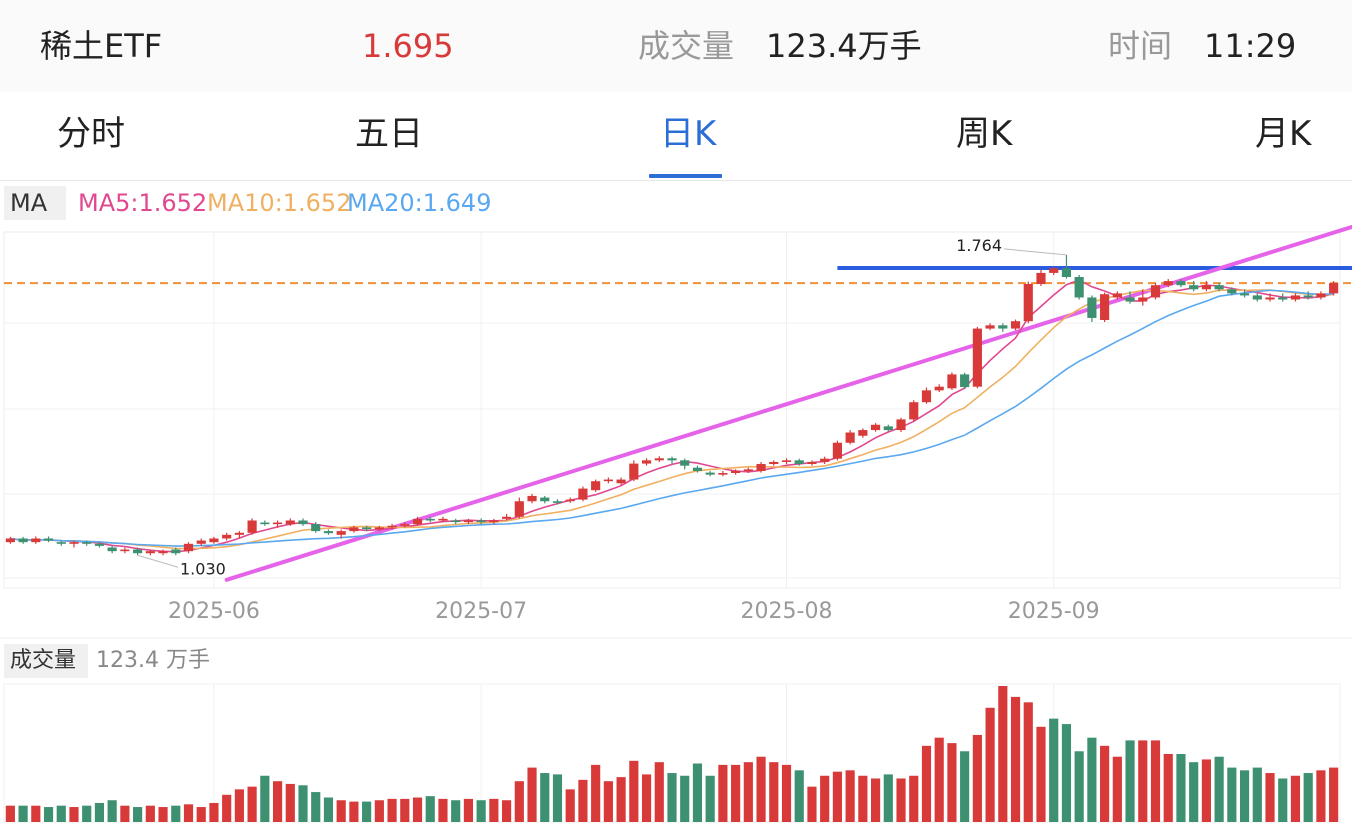 This screenshot has height=834, width=1352. Describe the element at coordinates (676, 661) in the screenshot. I see `volume-legend: 成交量 123.4 万手` at that location.